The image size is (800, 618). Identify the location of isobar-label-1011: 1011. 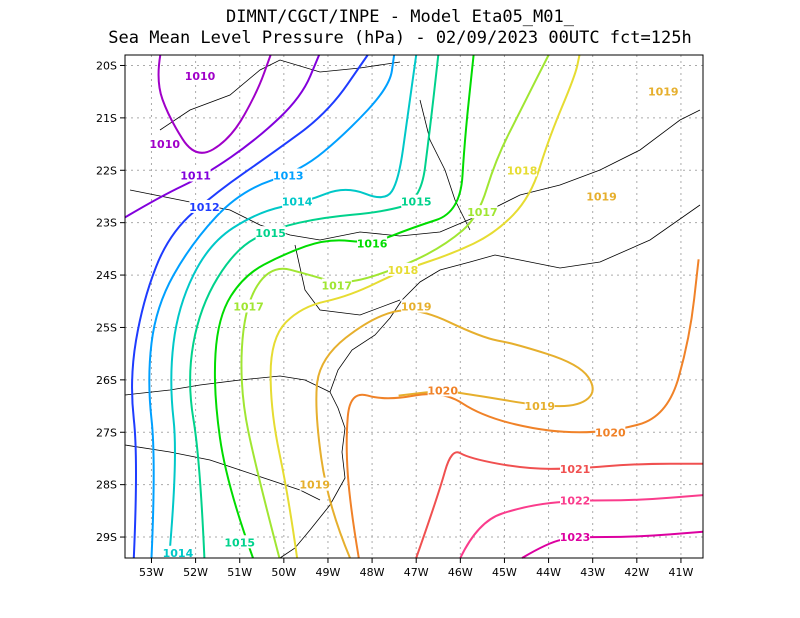
(195, 176).